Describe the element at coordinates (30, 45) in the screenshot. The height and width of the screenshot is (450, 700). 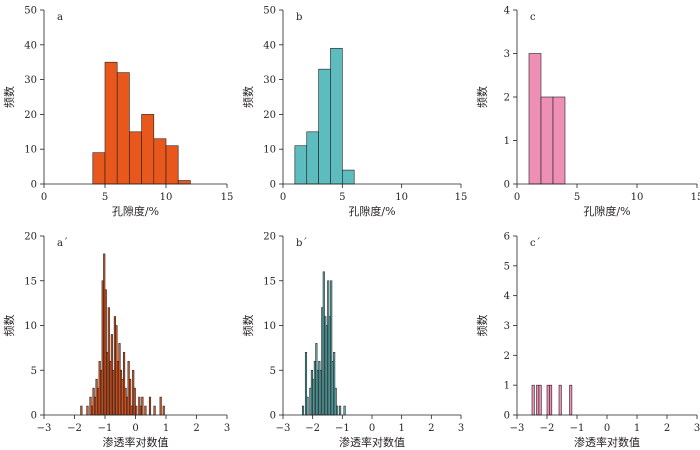
I see `y-tick-label: 40` at that location.